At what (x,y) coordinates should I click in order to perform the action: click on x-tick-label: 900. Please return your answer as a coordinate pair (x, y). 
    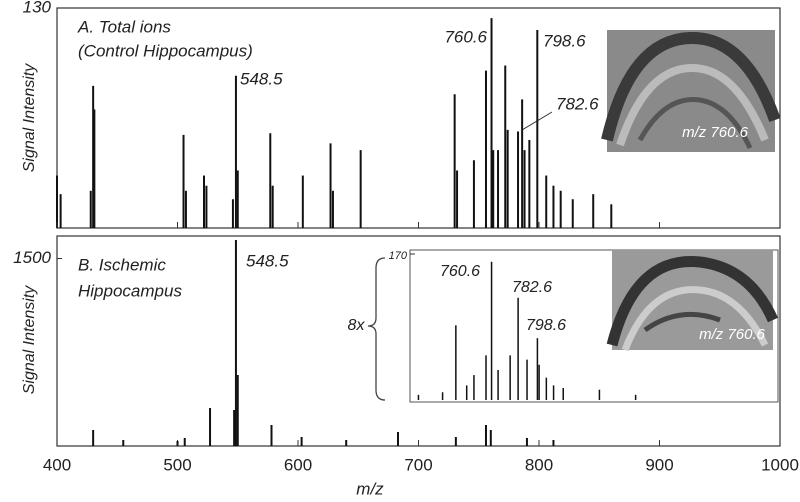
    Looking at the image, I should click on (659, 464).